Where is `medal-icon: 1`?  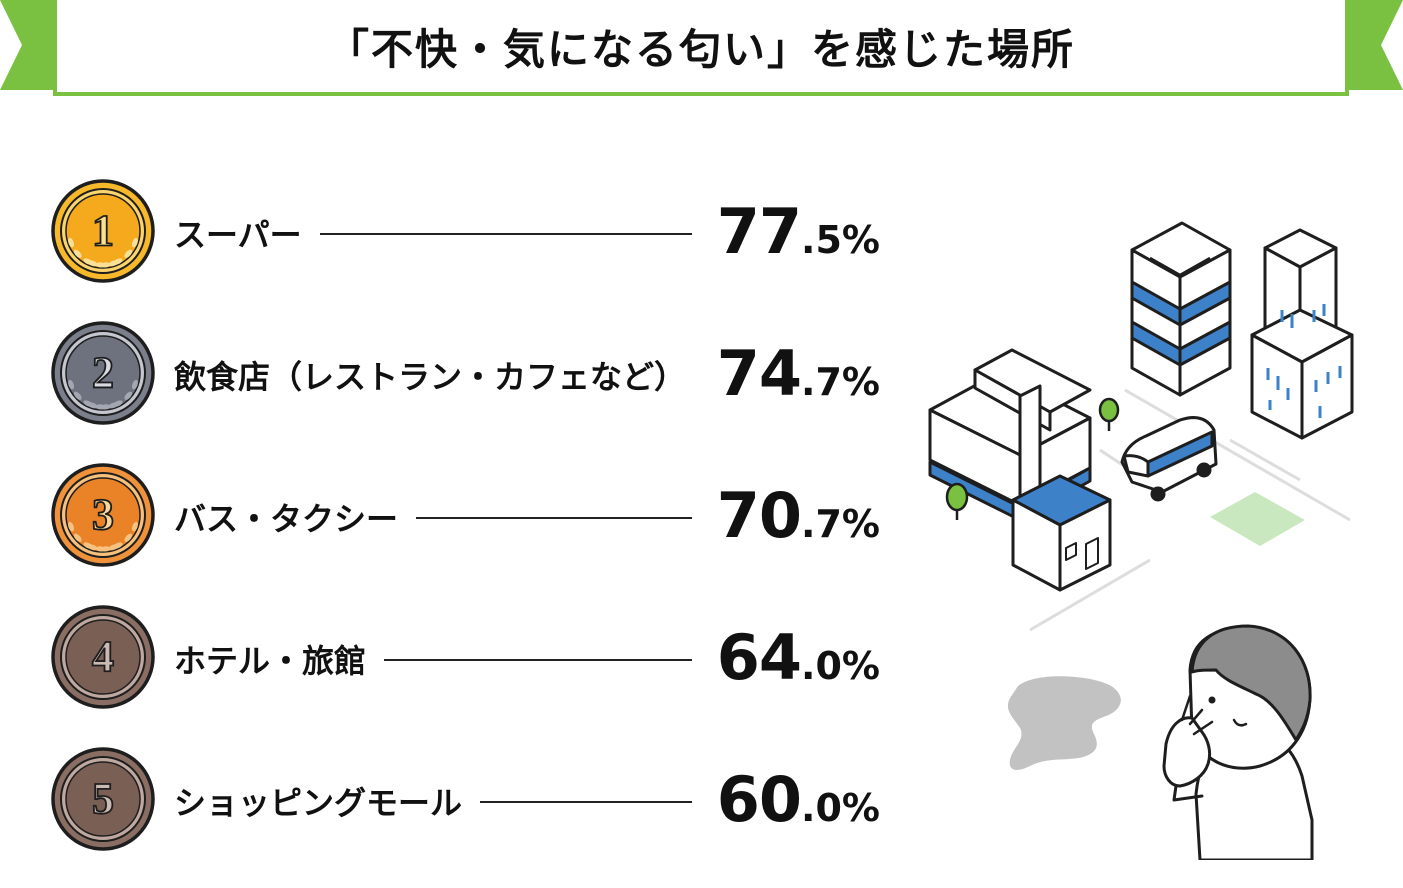 medal-icon: 1 is located at coordinates (103, 231).